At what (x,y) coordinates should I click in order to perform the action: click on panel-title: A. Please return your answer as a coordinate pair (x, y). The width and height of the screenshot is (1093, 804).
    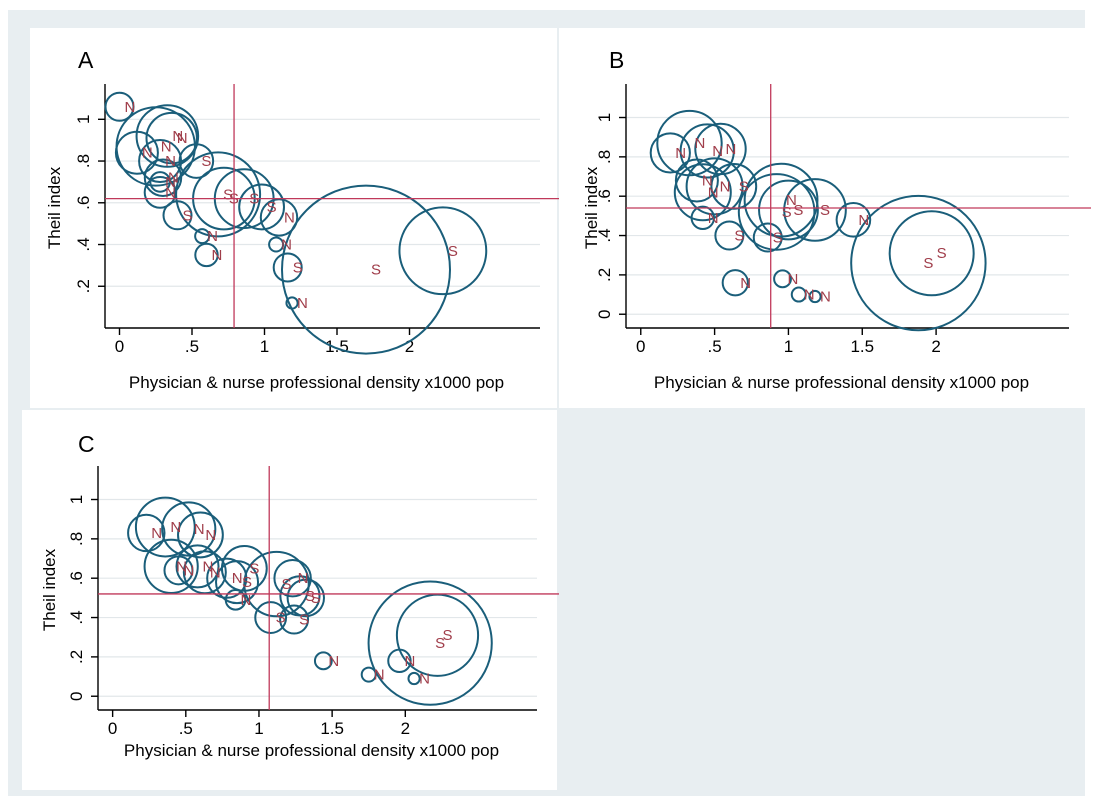
    Looking at the image, I should click on (86, 60).